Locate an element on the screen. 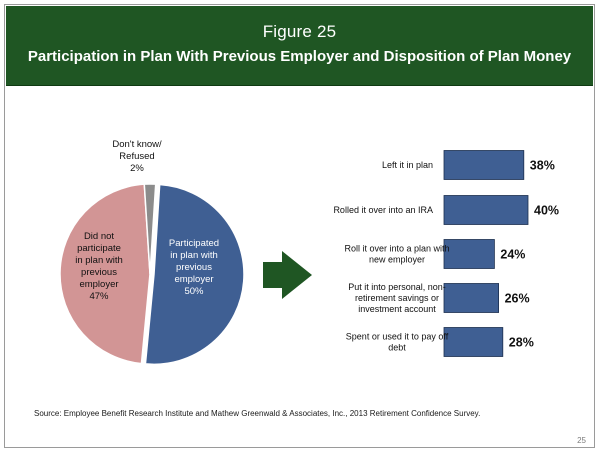 Image resolution: width=600 pixels, height=453 pixels. pie-slice-did-not-participate is located at coordinates (105, 274).